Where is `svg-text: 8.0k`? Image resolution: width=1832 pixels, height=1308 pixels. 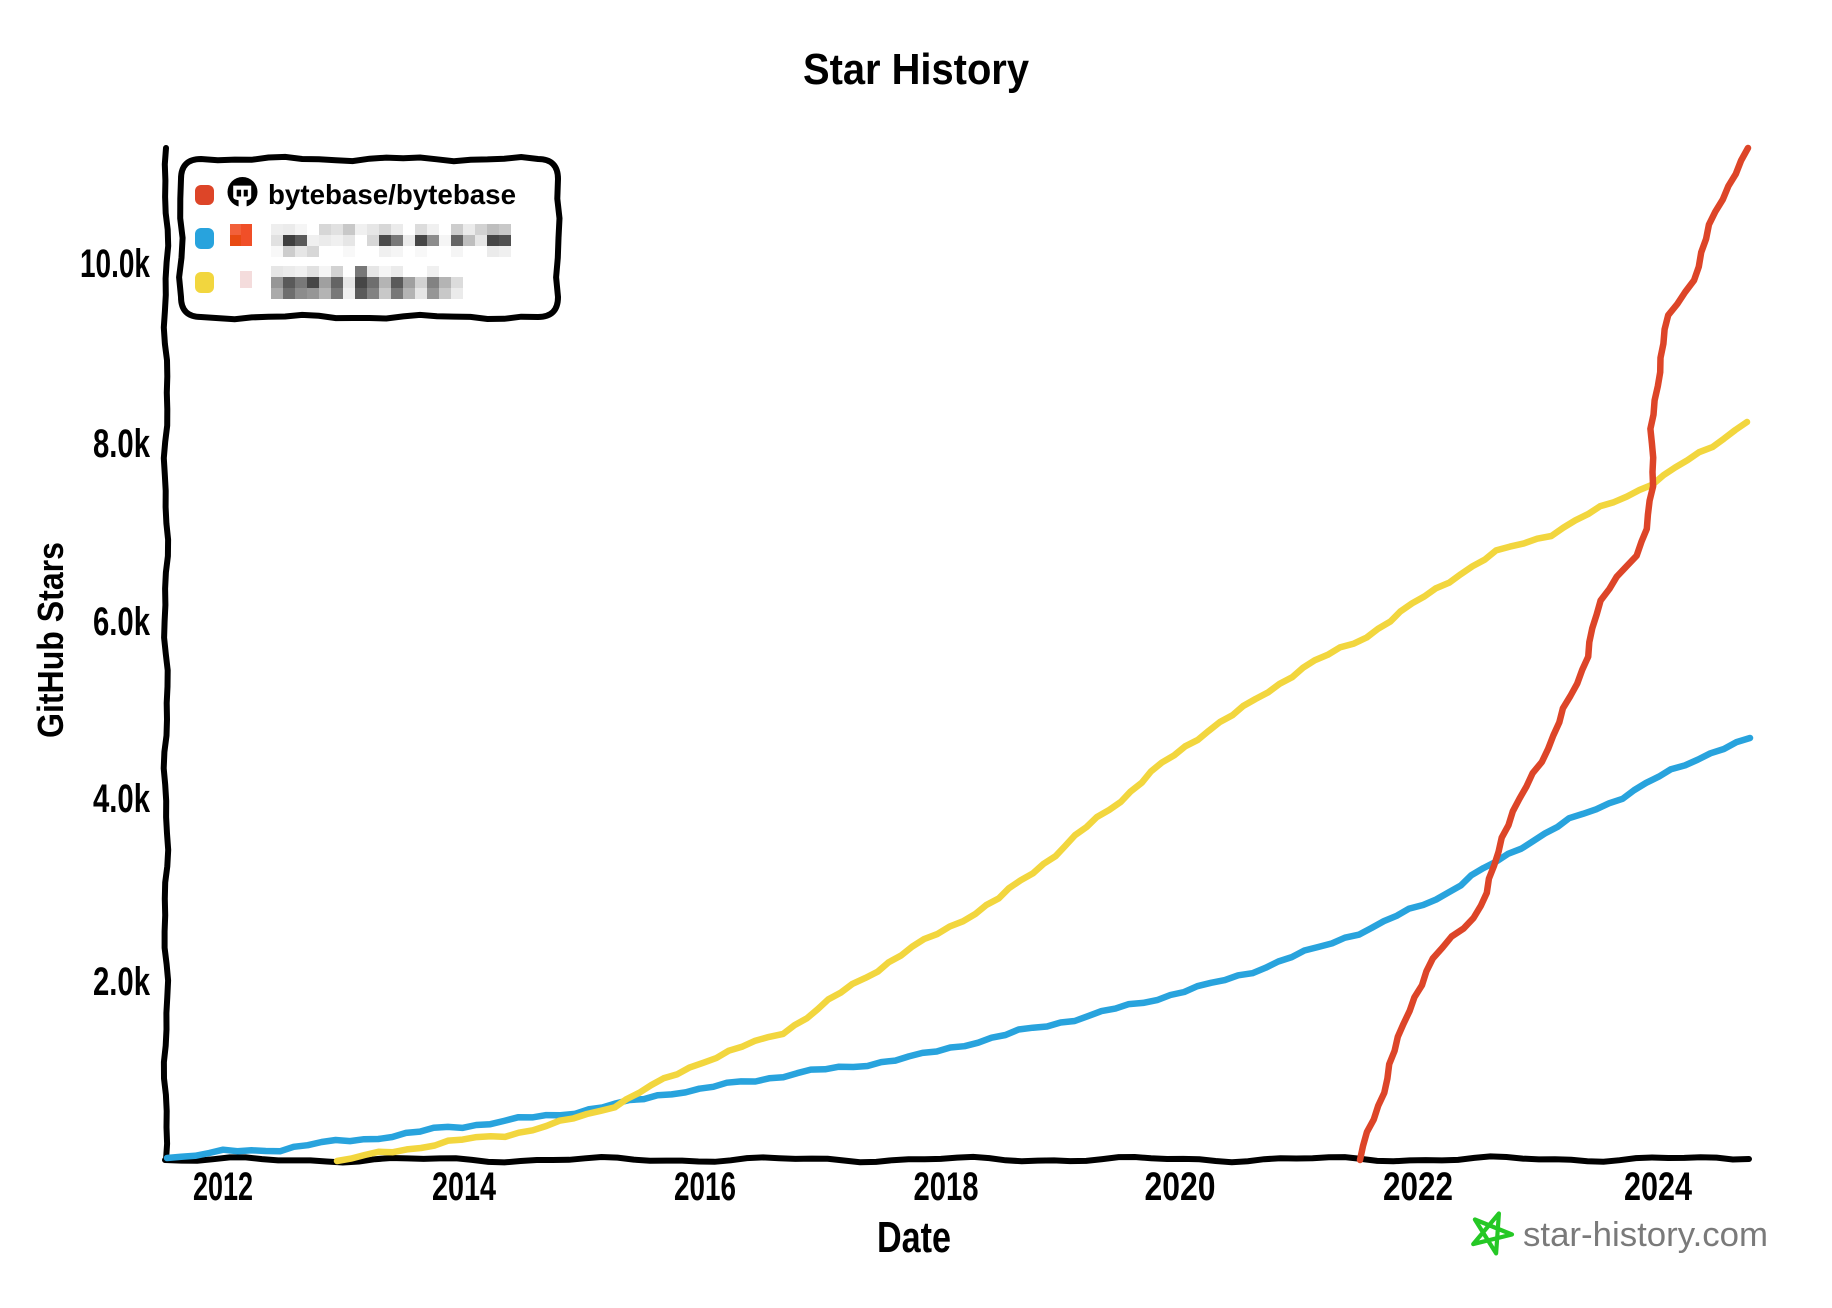
svg-text: 8.0k is located at coordinates (122, 444).